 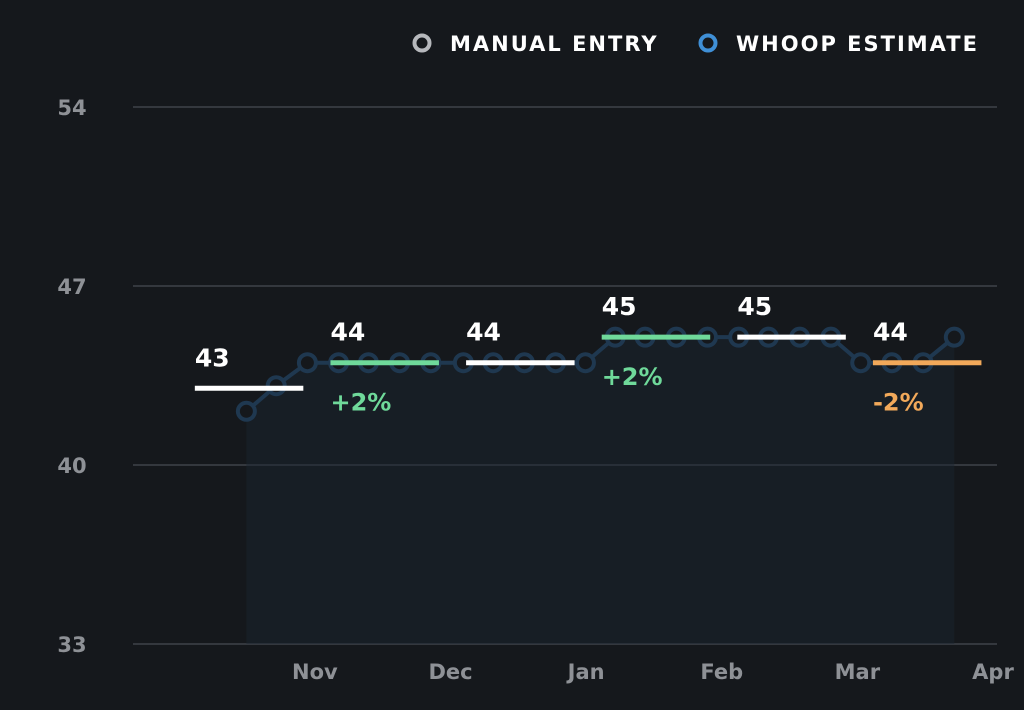 What do you see at coordinates (993, 672) in the screenshot?
I see `x-tick-label: Apr` at bounding box center [993, 672].